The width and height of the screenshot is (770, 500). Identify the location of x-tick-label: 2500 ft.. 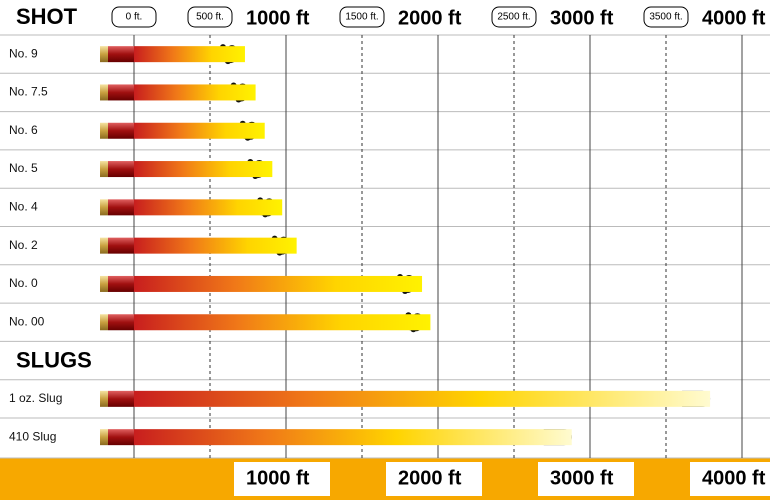
(513, 17).